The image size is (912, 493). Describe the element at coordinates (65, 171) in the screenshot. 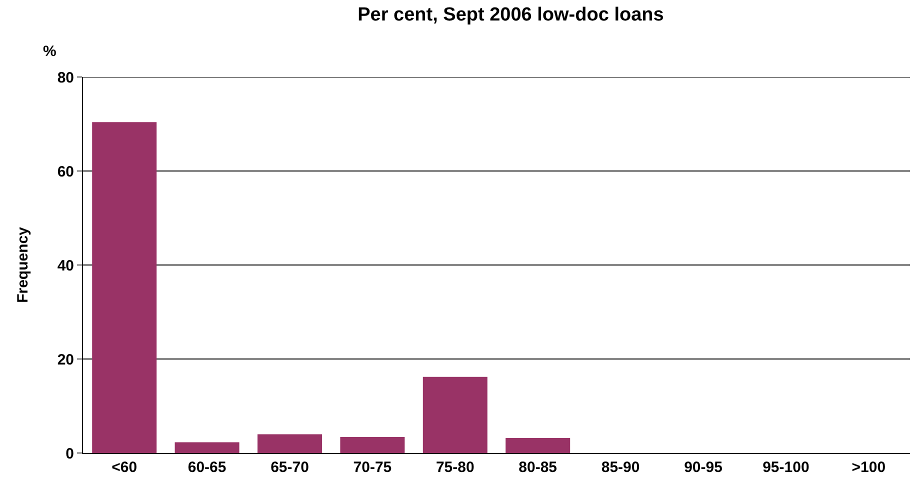

I see `y-tick-label: 60` at that location.